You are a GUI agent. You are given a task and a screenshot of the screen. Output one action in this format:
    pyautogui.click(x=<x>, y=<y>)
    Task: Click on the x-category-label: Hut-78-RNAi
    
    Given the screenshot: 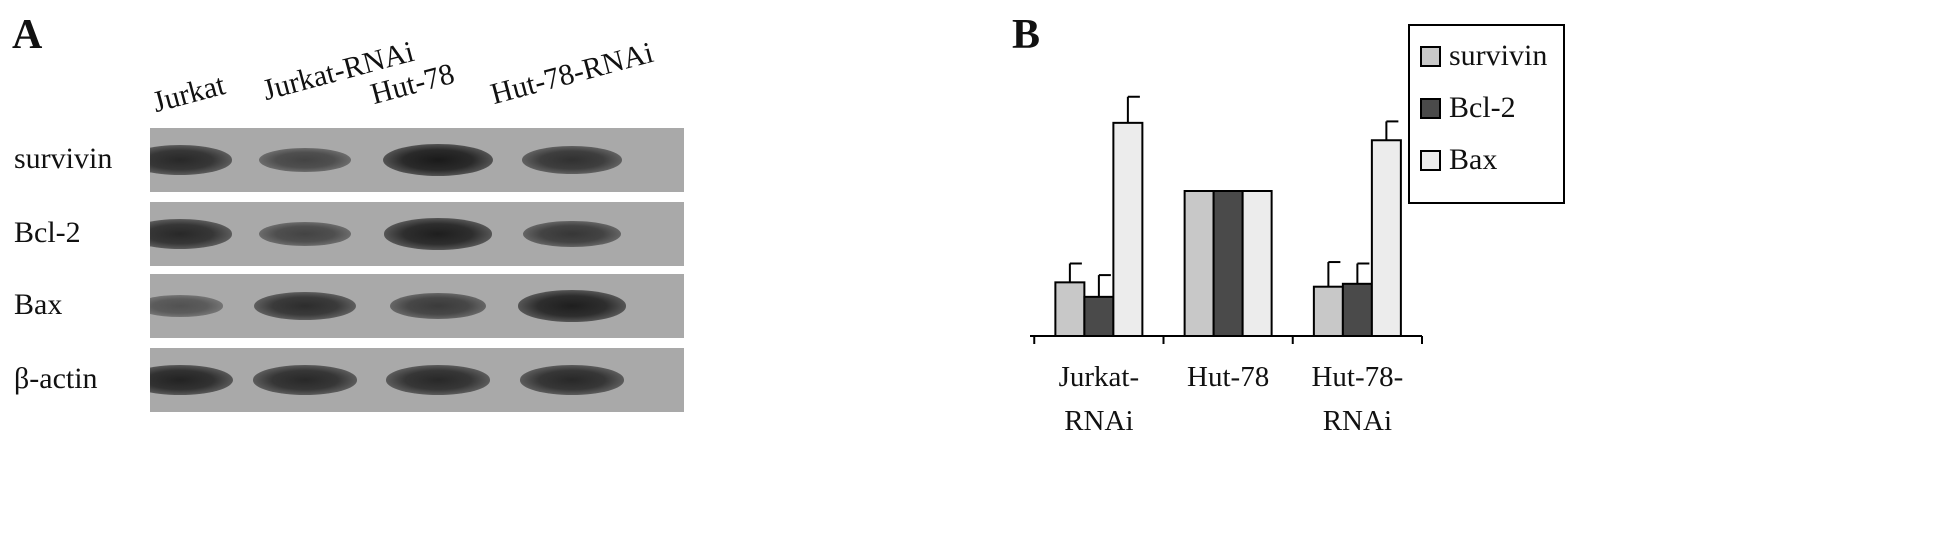 What is the action you would take?
    pyautogui.click(x=1357, y=399)
    